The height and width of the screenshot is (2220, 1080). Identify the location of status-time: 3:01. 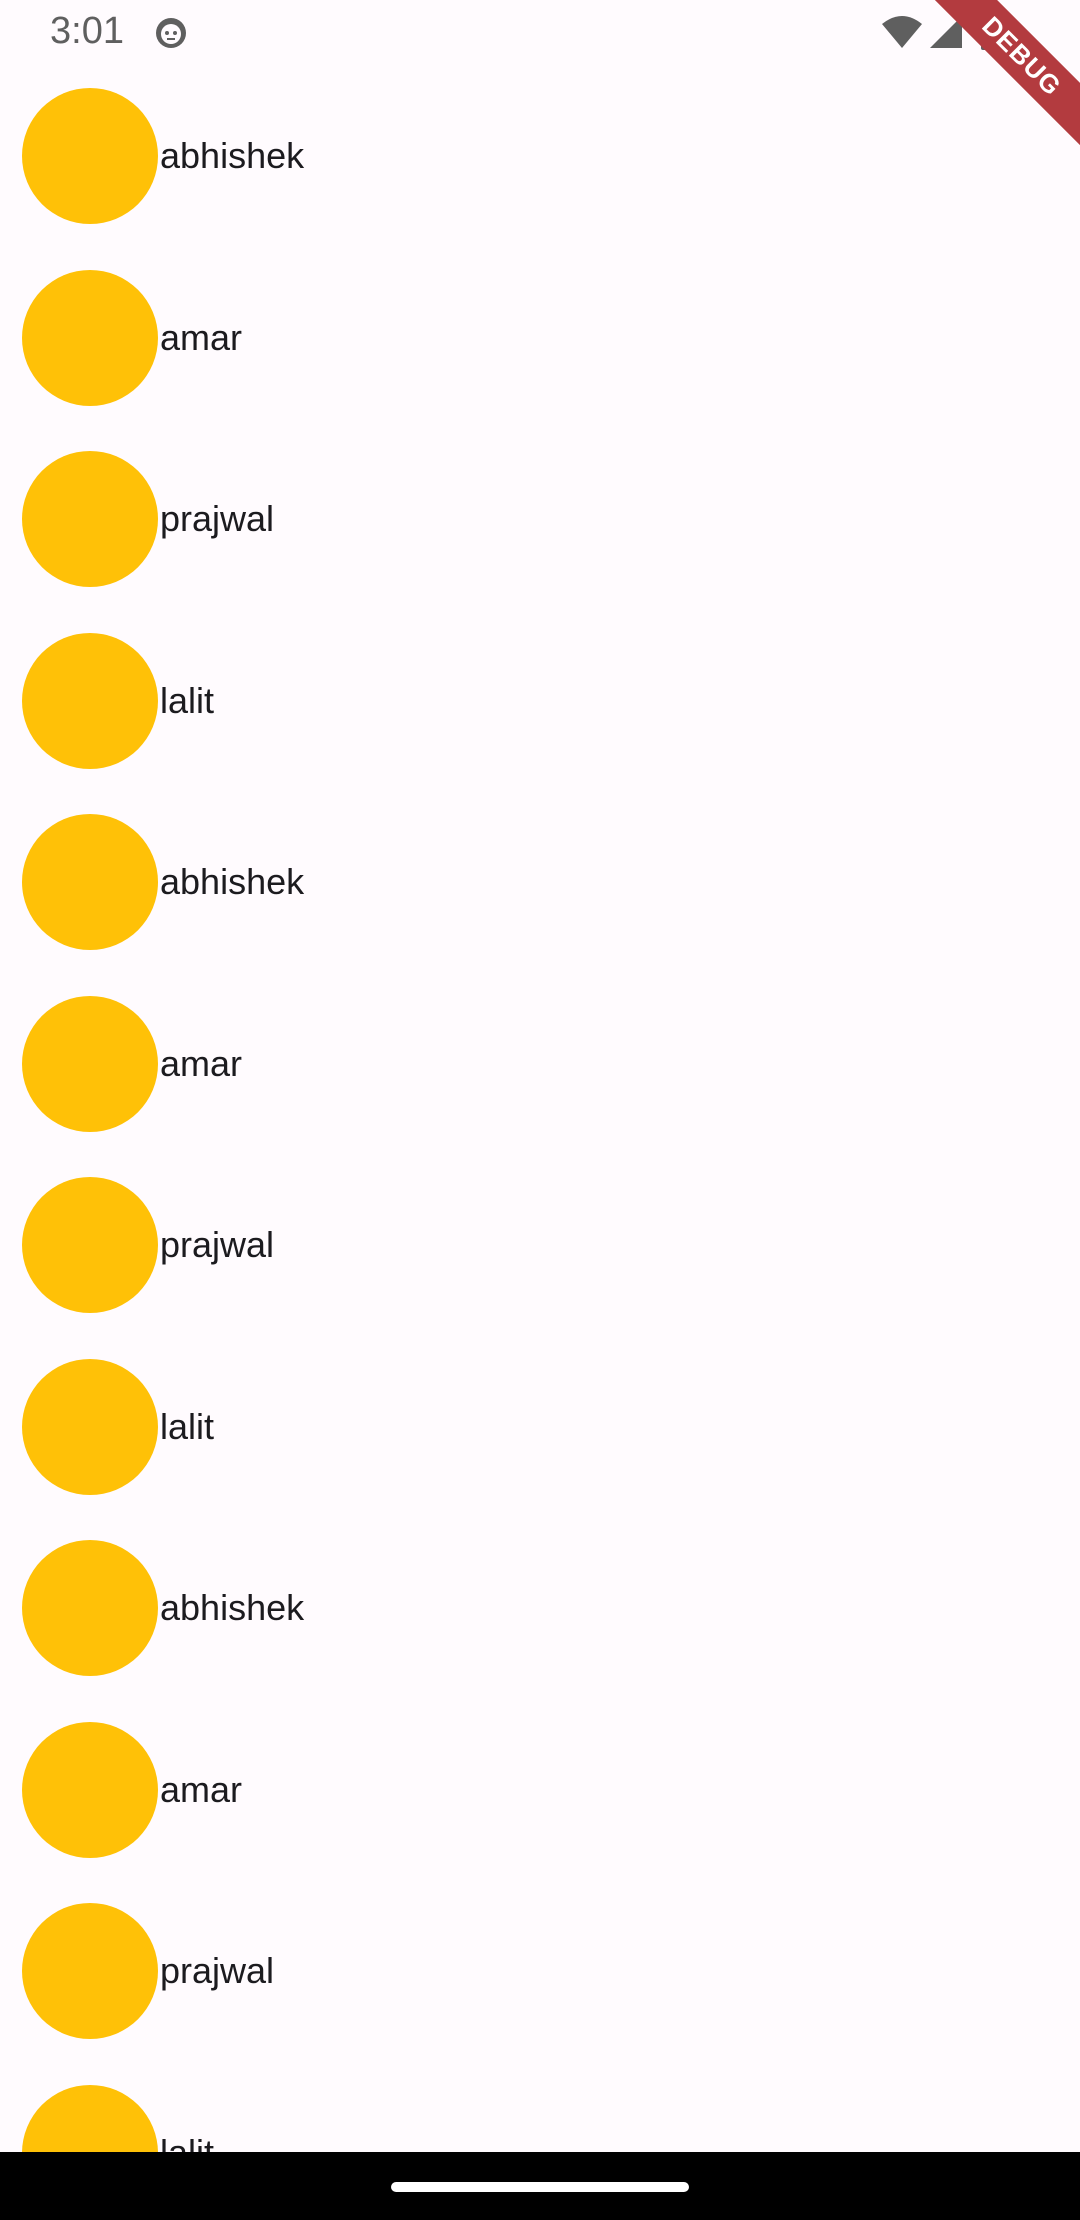
(87, 31).